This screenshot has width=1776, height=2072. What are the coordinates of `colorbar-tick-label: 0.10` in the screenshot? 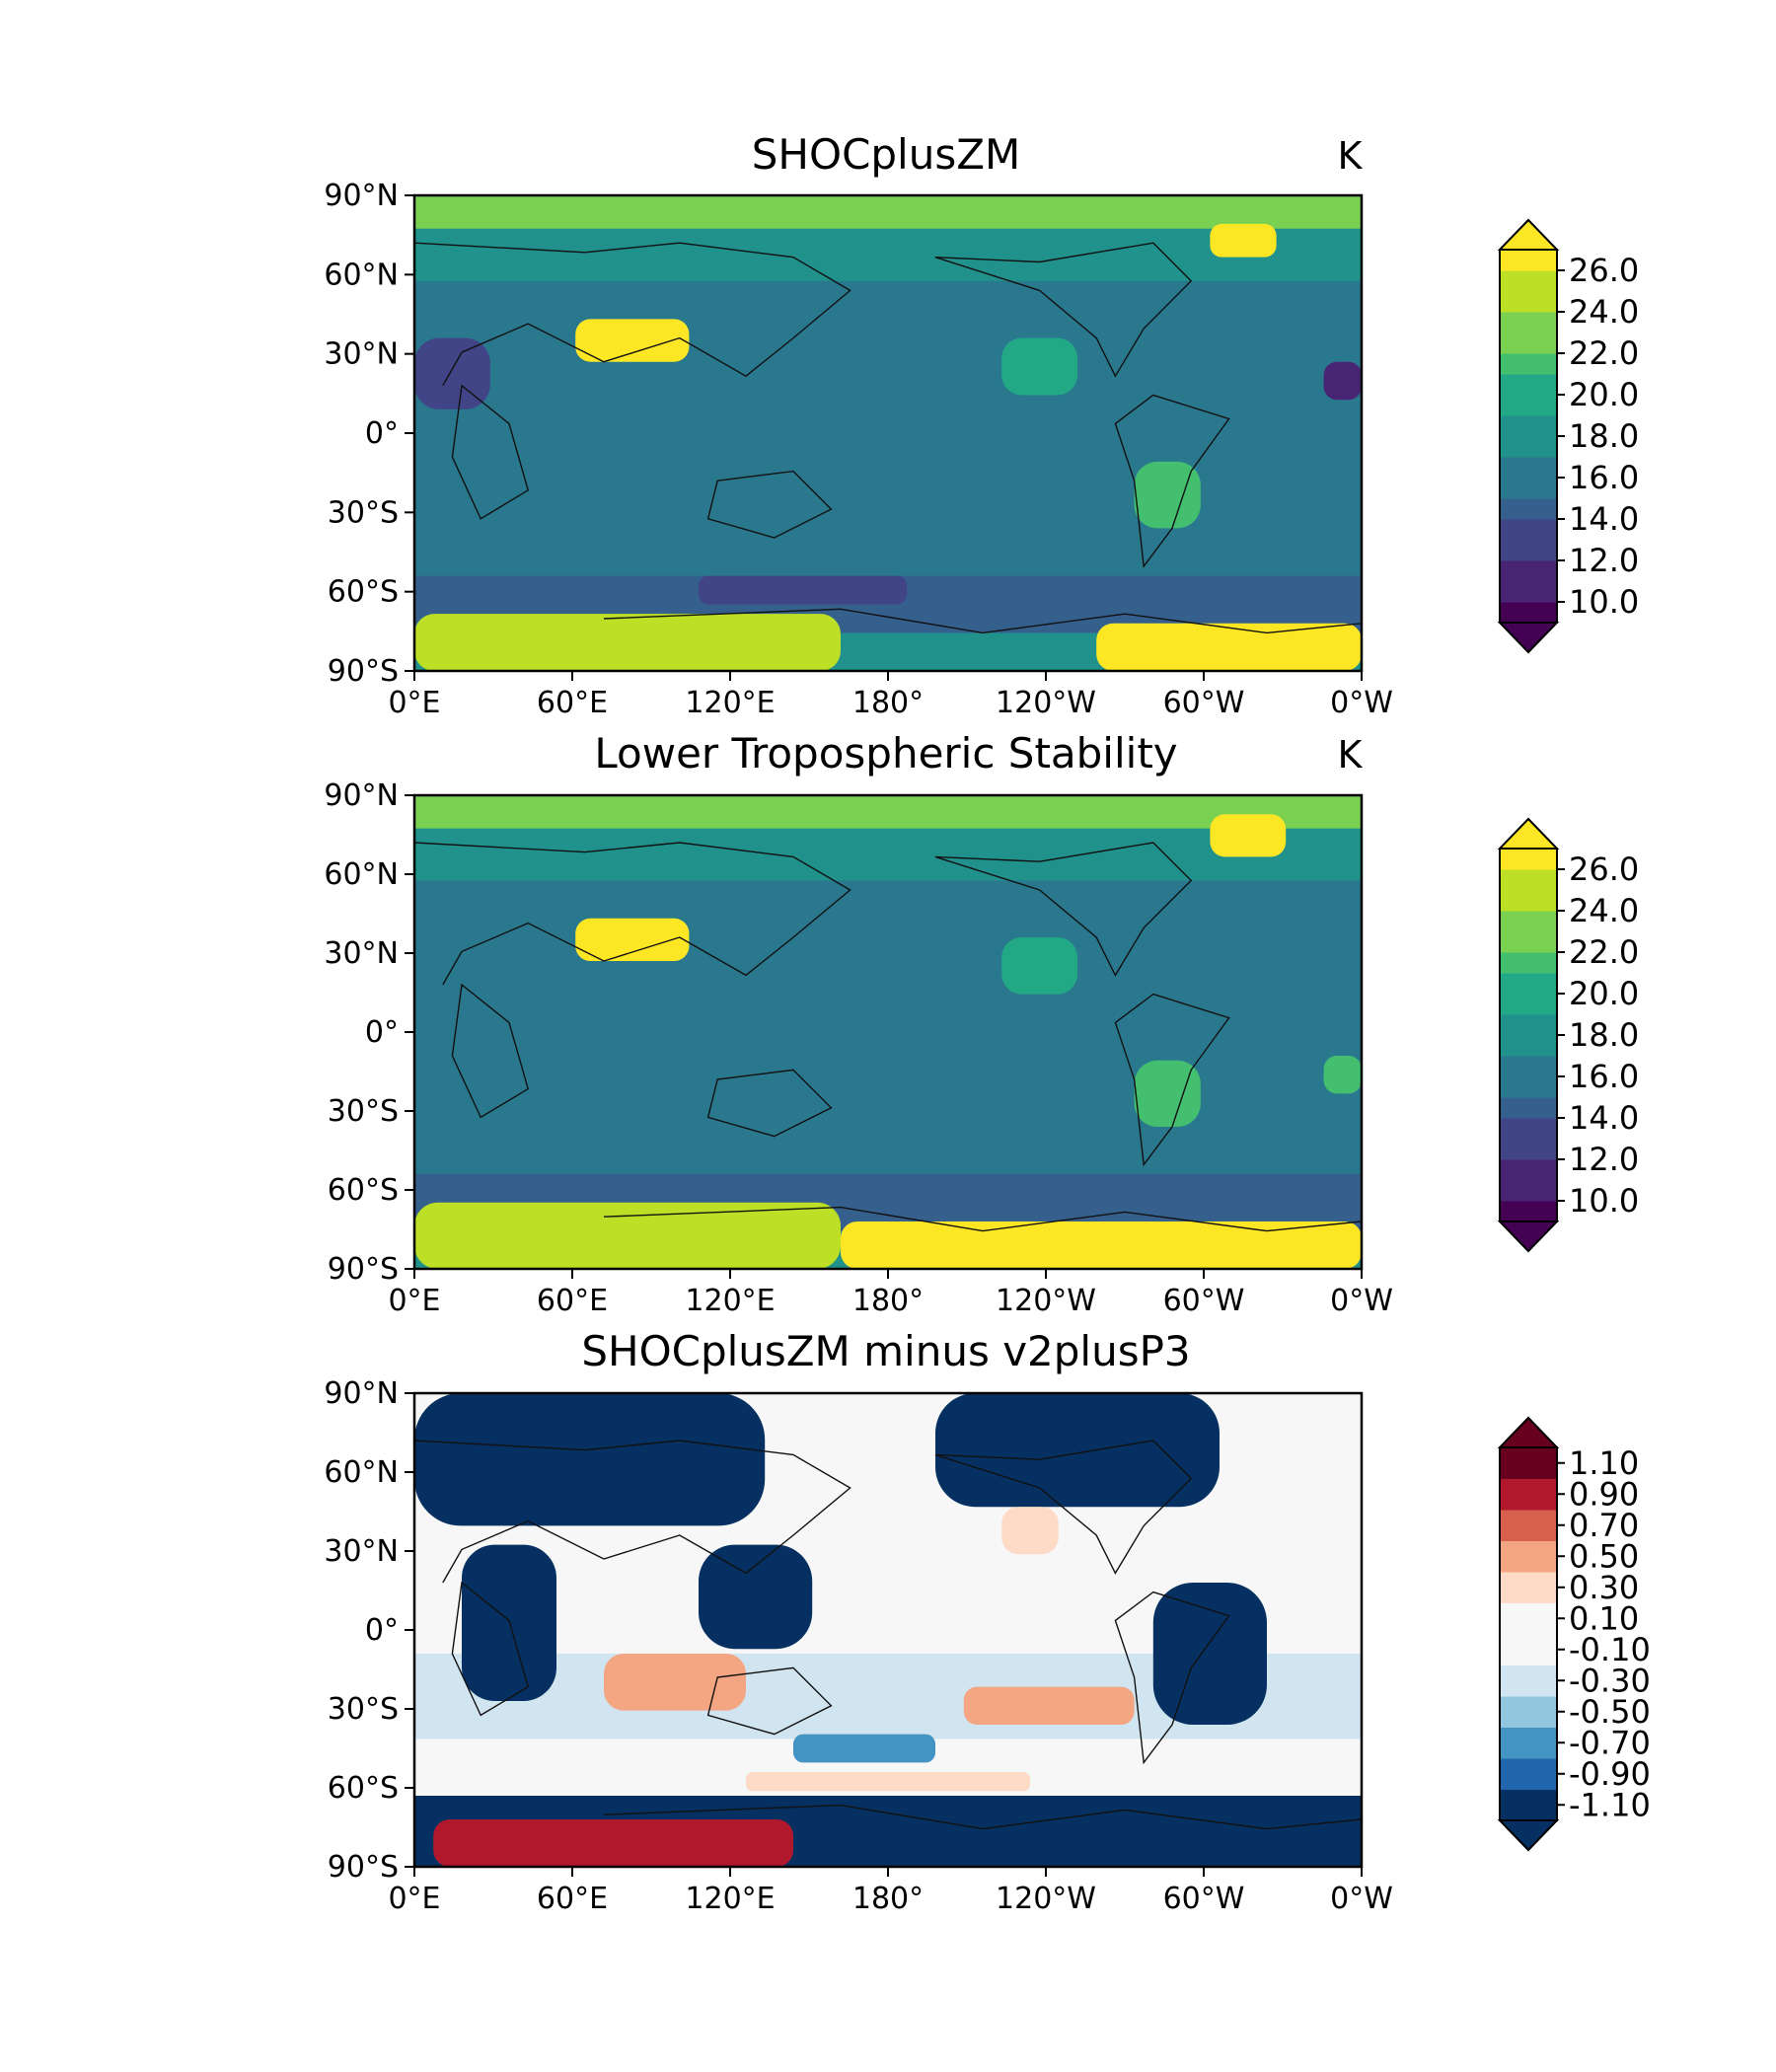 It's located at (1604, 1618).